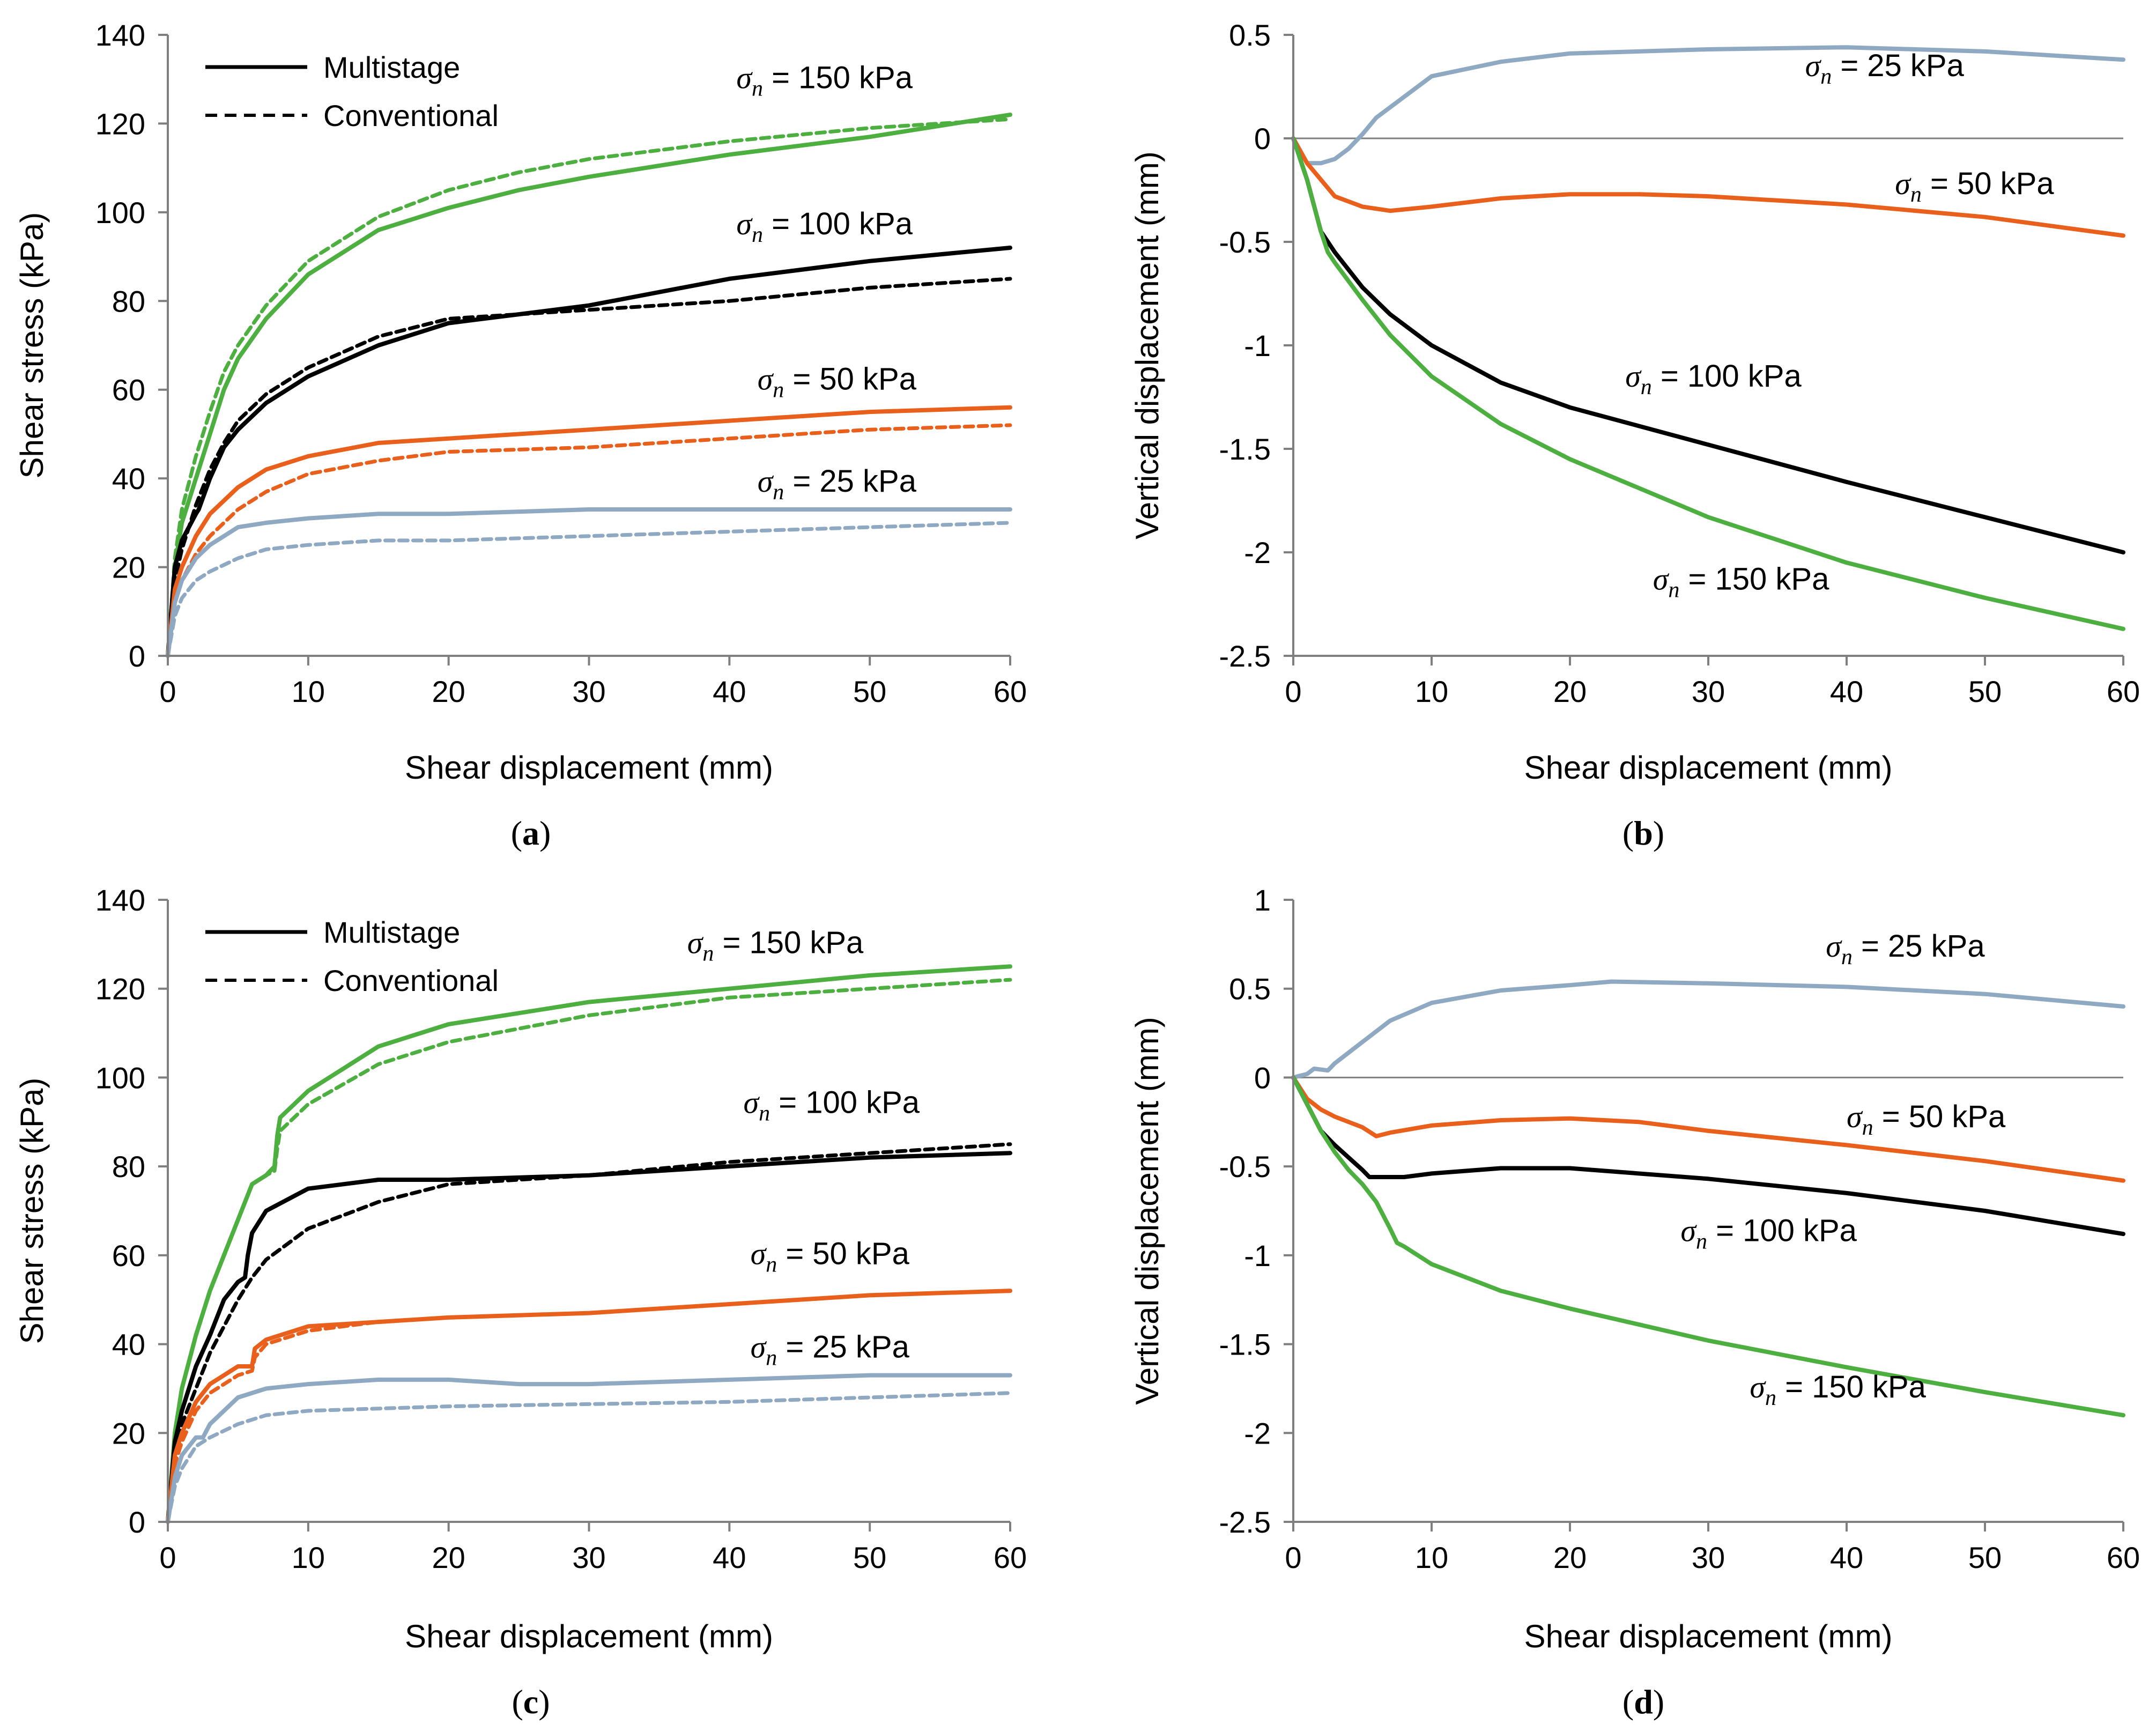 This screenshot has width=2156, height=1731. I want to click on panel-label-c: (c), so click(531, 1702).